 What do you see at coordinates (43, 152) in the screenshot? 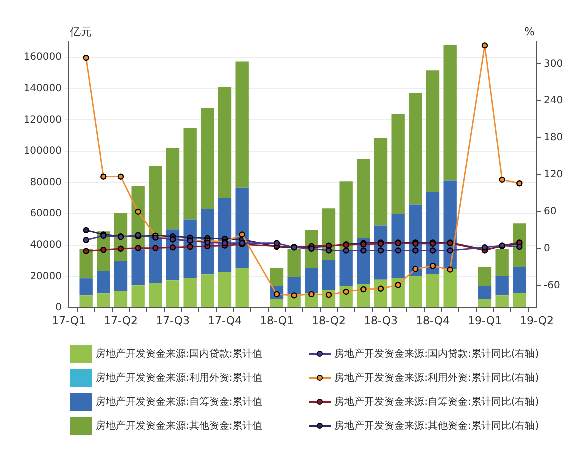
I see `y-tick-label: 100000` at bounding box center [43, 152].